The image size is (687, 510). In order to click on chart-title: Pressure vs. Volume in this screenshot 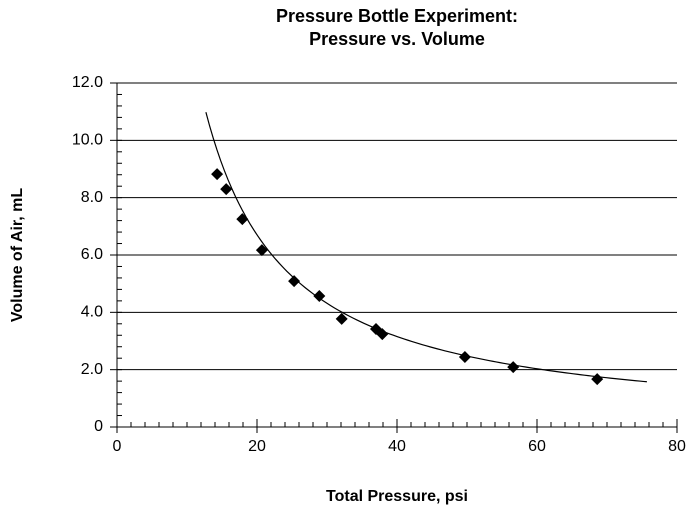, I will do `click(397, 39)`.